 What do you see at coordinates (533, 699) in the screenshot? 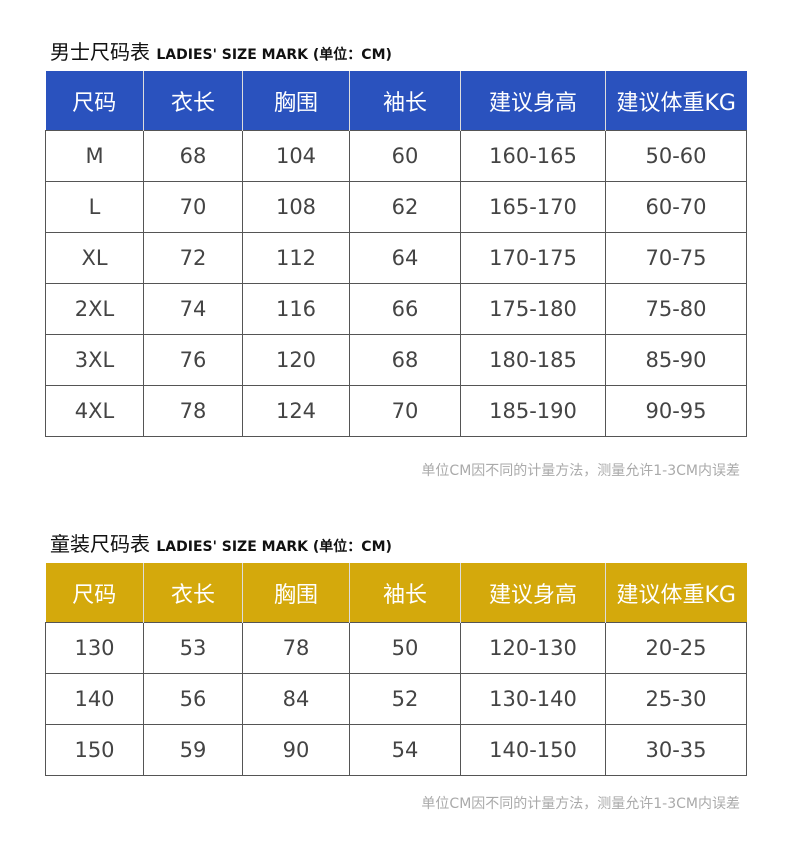
I see `table-cell: 130-140` at bounding box center [533, 699].